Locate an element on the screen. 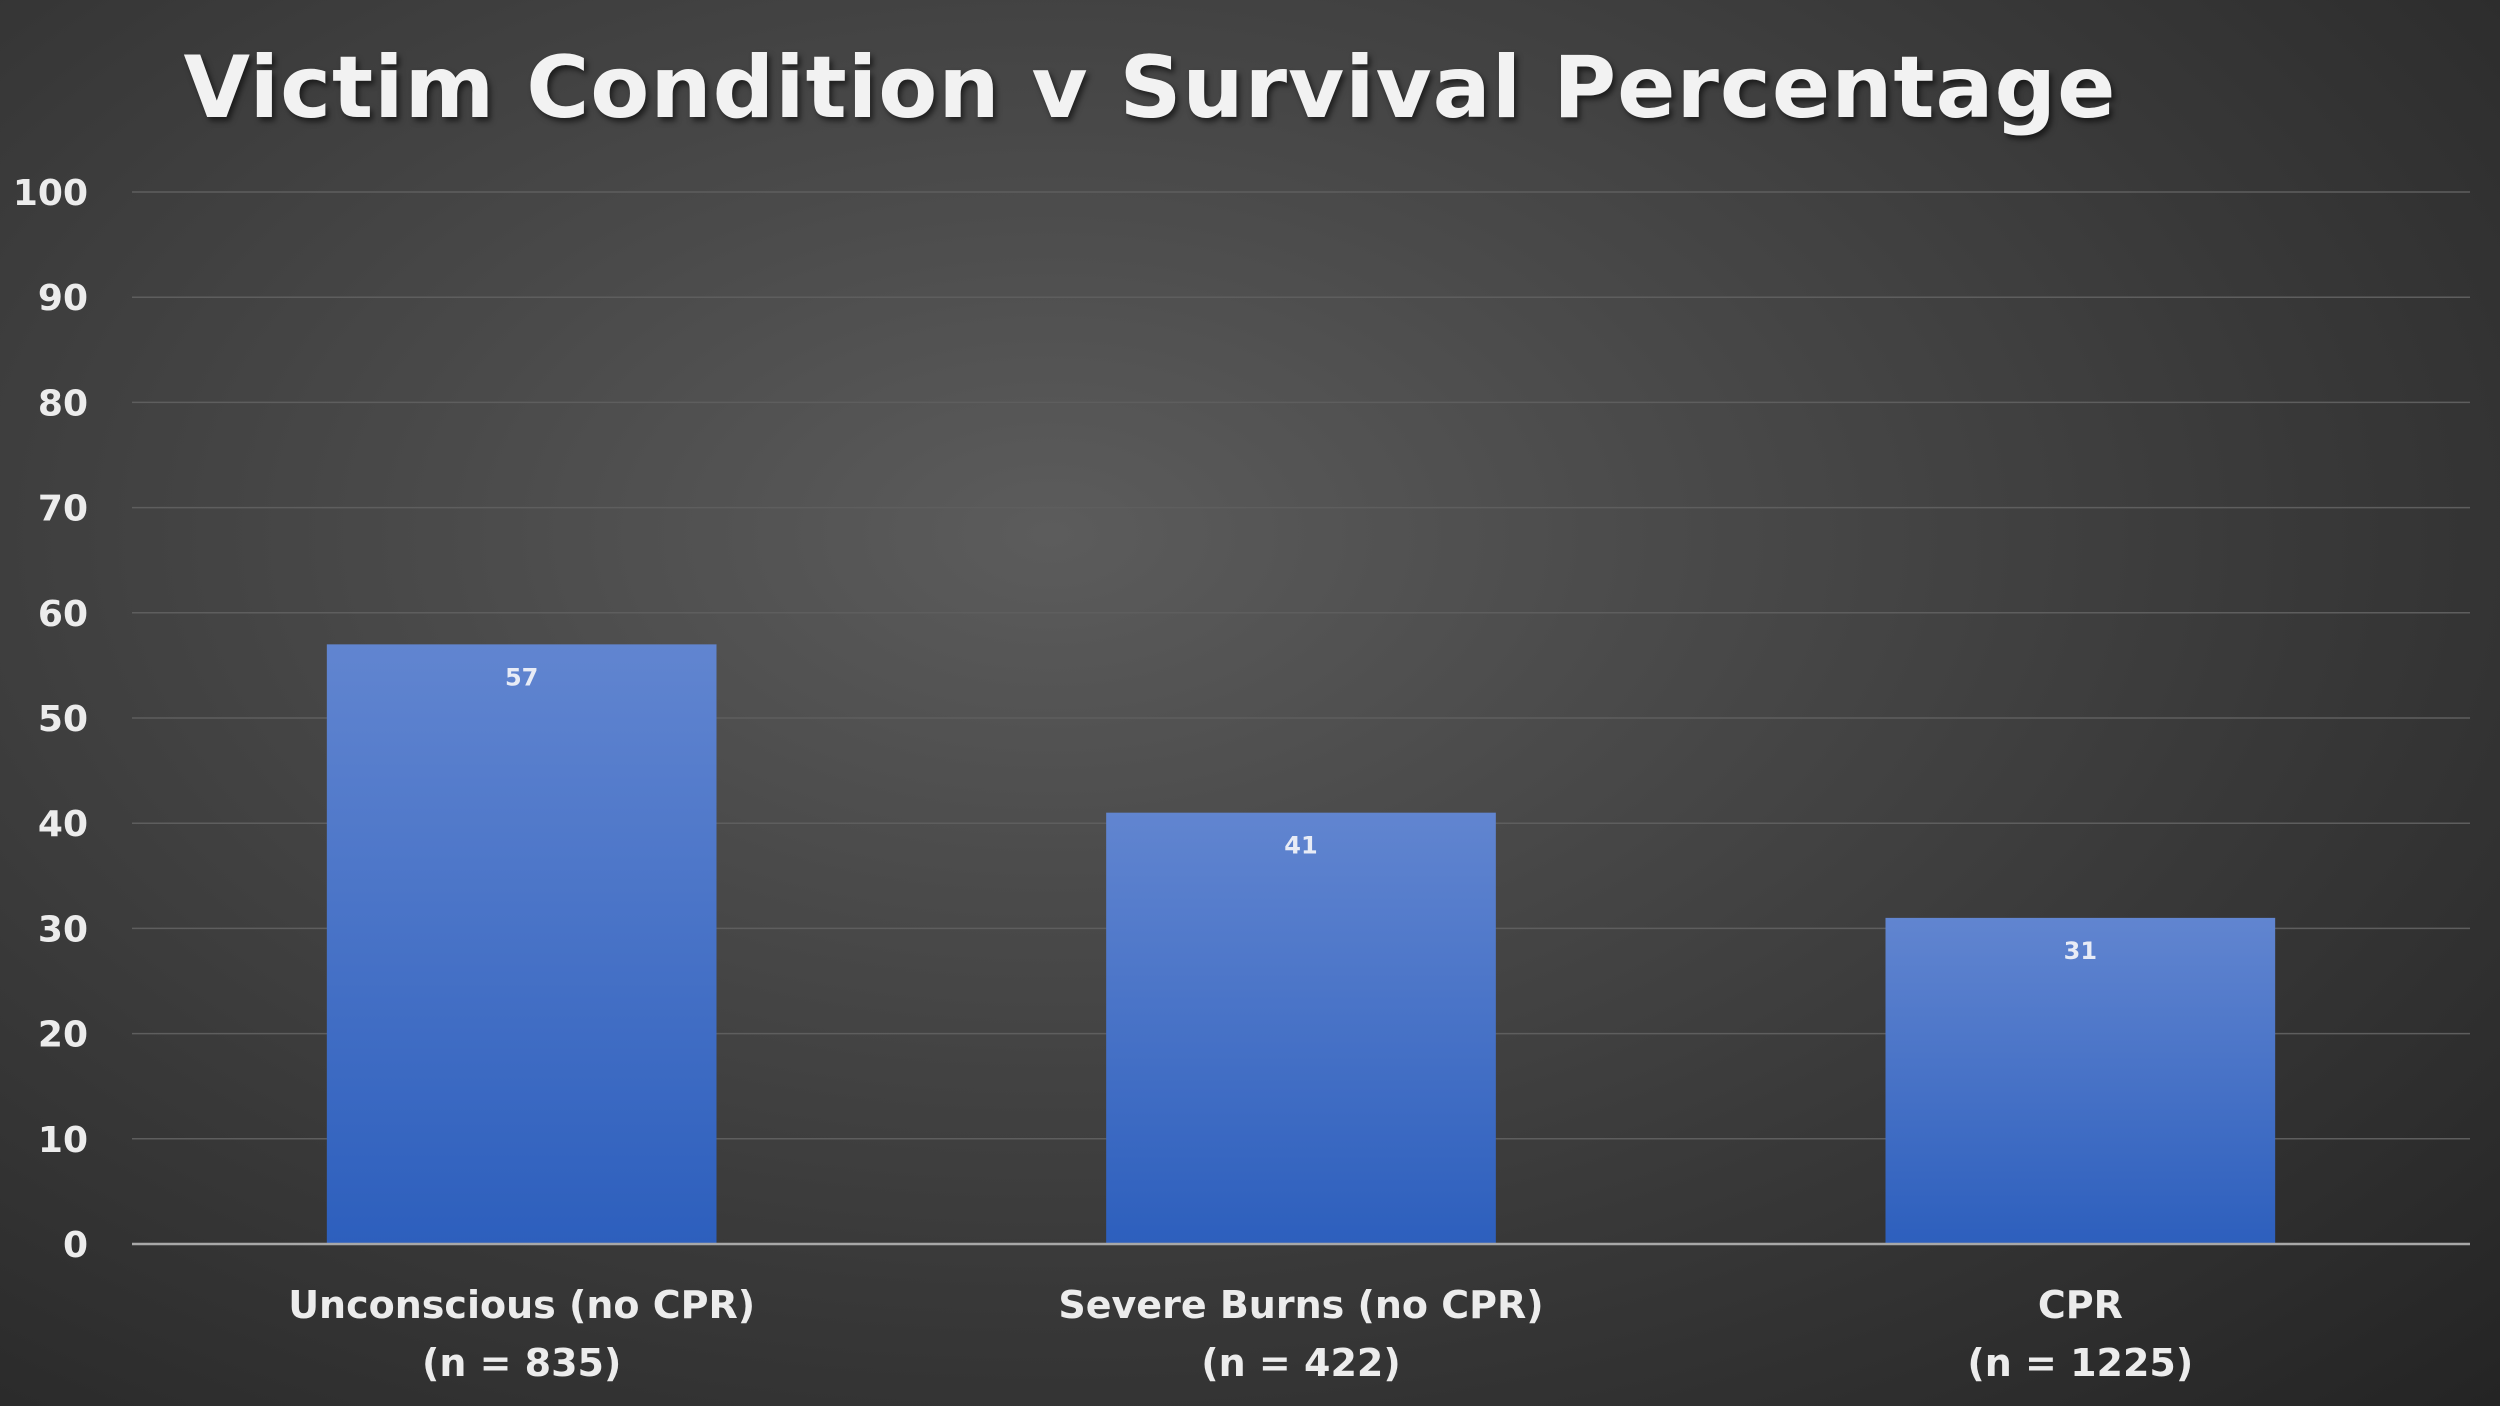 The image size is (2500, 1406). chart-title: Victim Condition v Survival Percentage is located at coordinates (1150, 88).